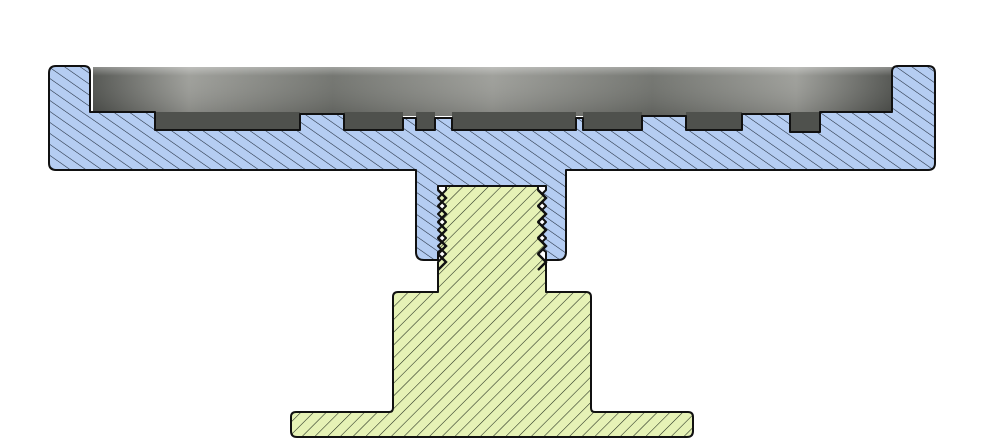  What do you see at coordinates (492, 91) in the screenshot?
I see `recess-highlight` at bounding box center [492, 91].